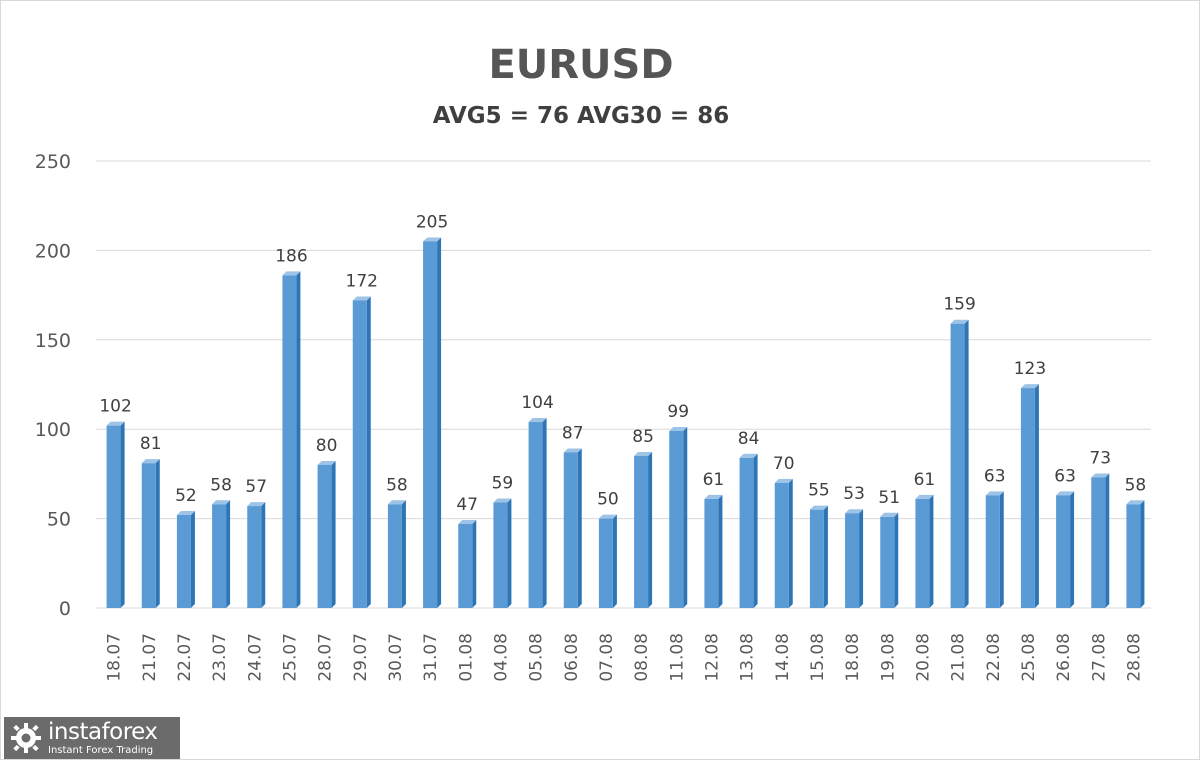  I want to click on data-label: 58, so click(221, 485).